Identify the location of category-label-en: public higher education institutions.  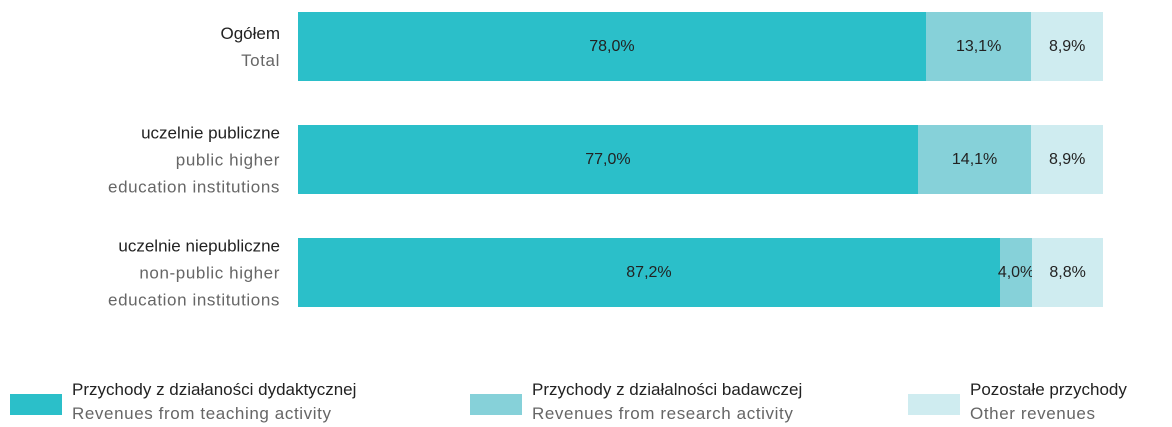
(194, 173).